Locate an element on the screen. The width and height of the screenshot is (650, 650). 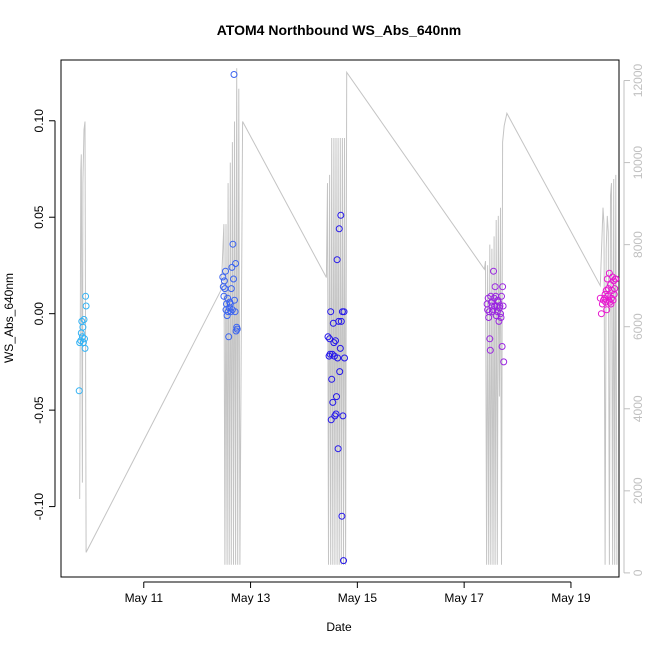
secondary-tick-label: 8000 is located at coordinates (638, 244).